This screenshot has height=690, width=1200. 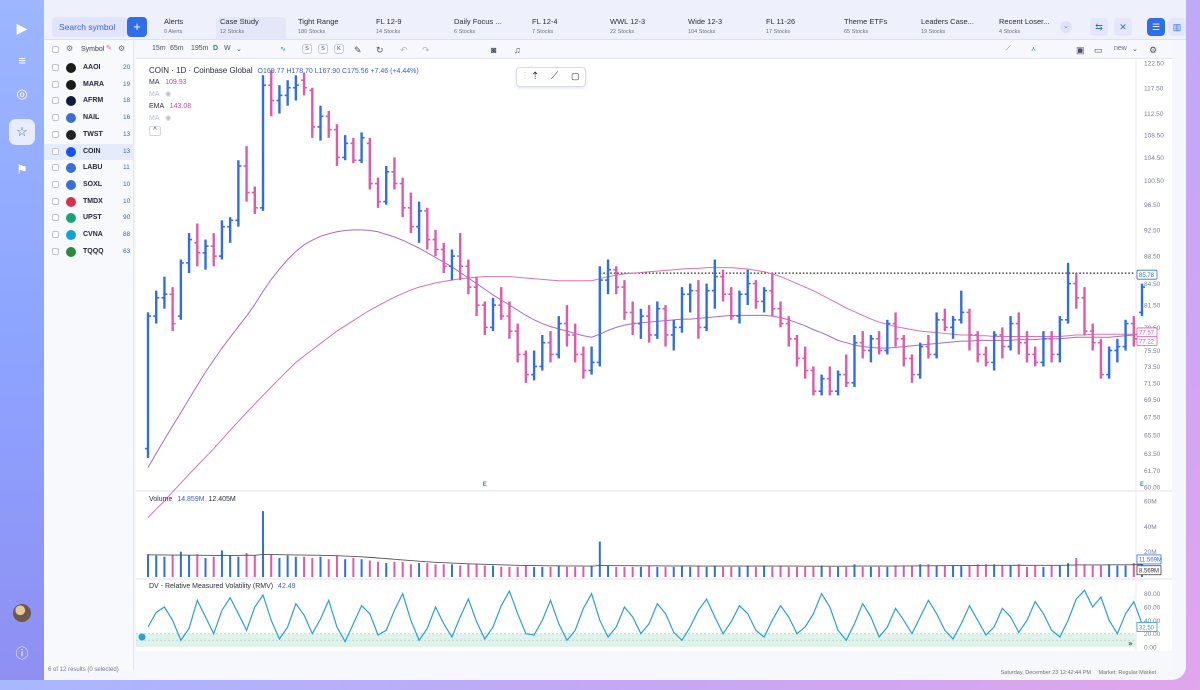 What do you see at coordinates (641, 28) in the screenshot?
I see `watchlist-tab: WWL 12-3 22 Stocks` at bounding box center [641, 28].